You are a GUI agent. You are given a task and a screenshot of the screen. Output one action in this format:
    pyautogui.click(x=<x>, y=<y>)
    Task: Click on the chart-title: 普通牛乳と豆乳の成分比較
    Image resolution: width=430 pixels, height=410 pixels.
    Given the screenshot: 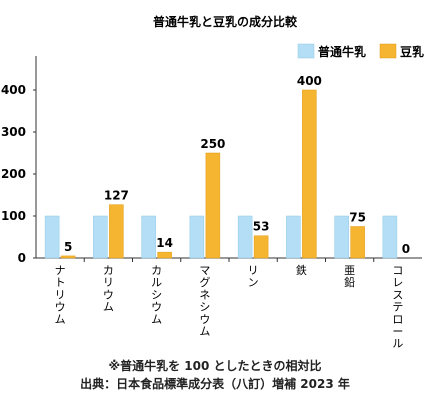 What is the action you would take?
    pyautogui.click(x=225, y=21)
    